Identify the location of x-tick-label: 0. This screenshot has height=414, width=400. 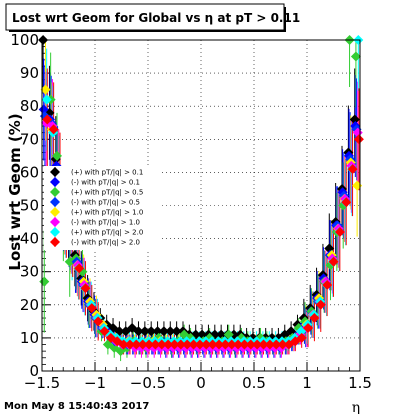
(201, 383).